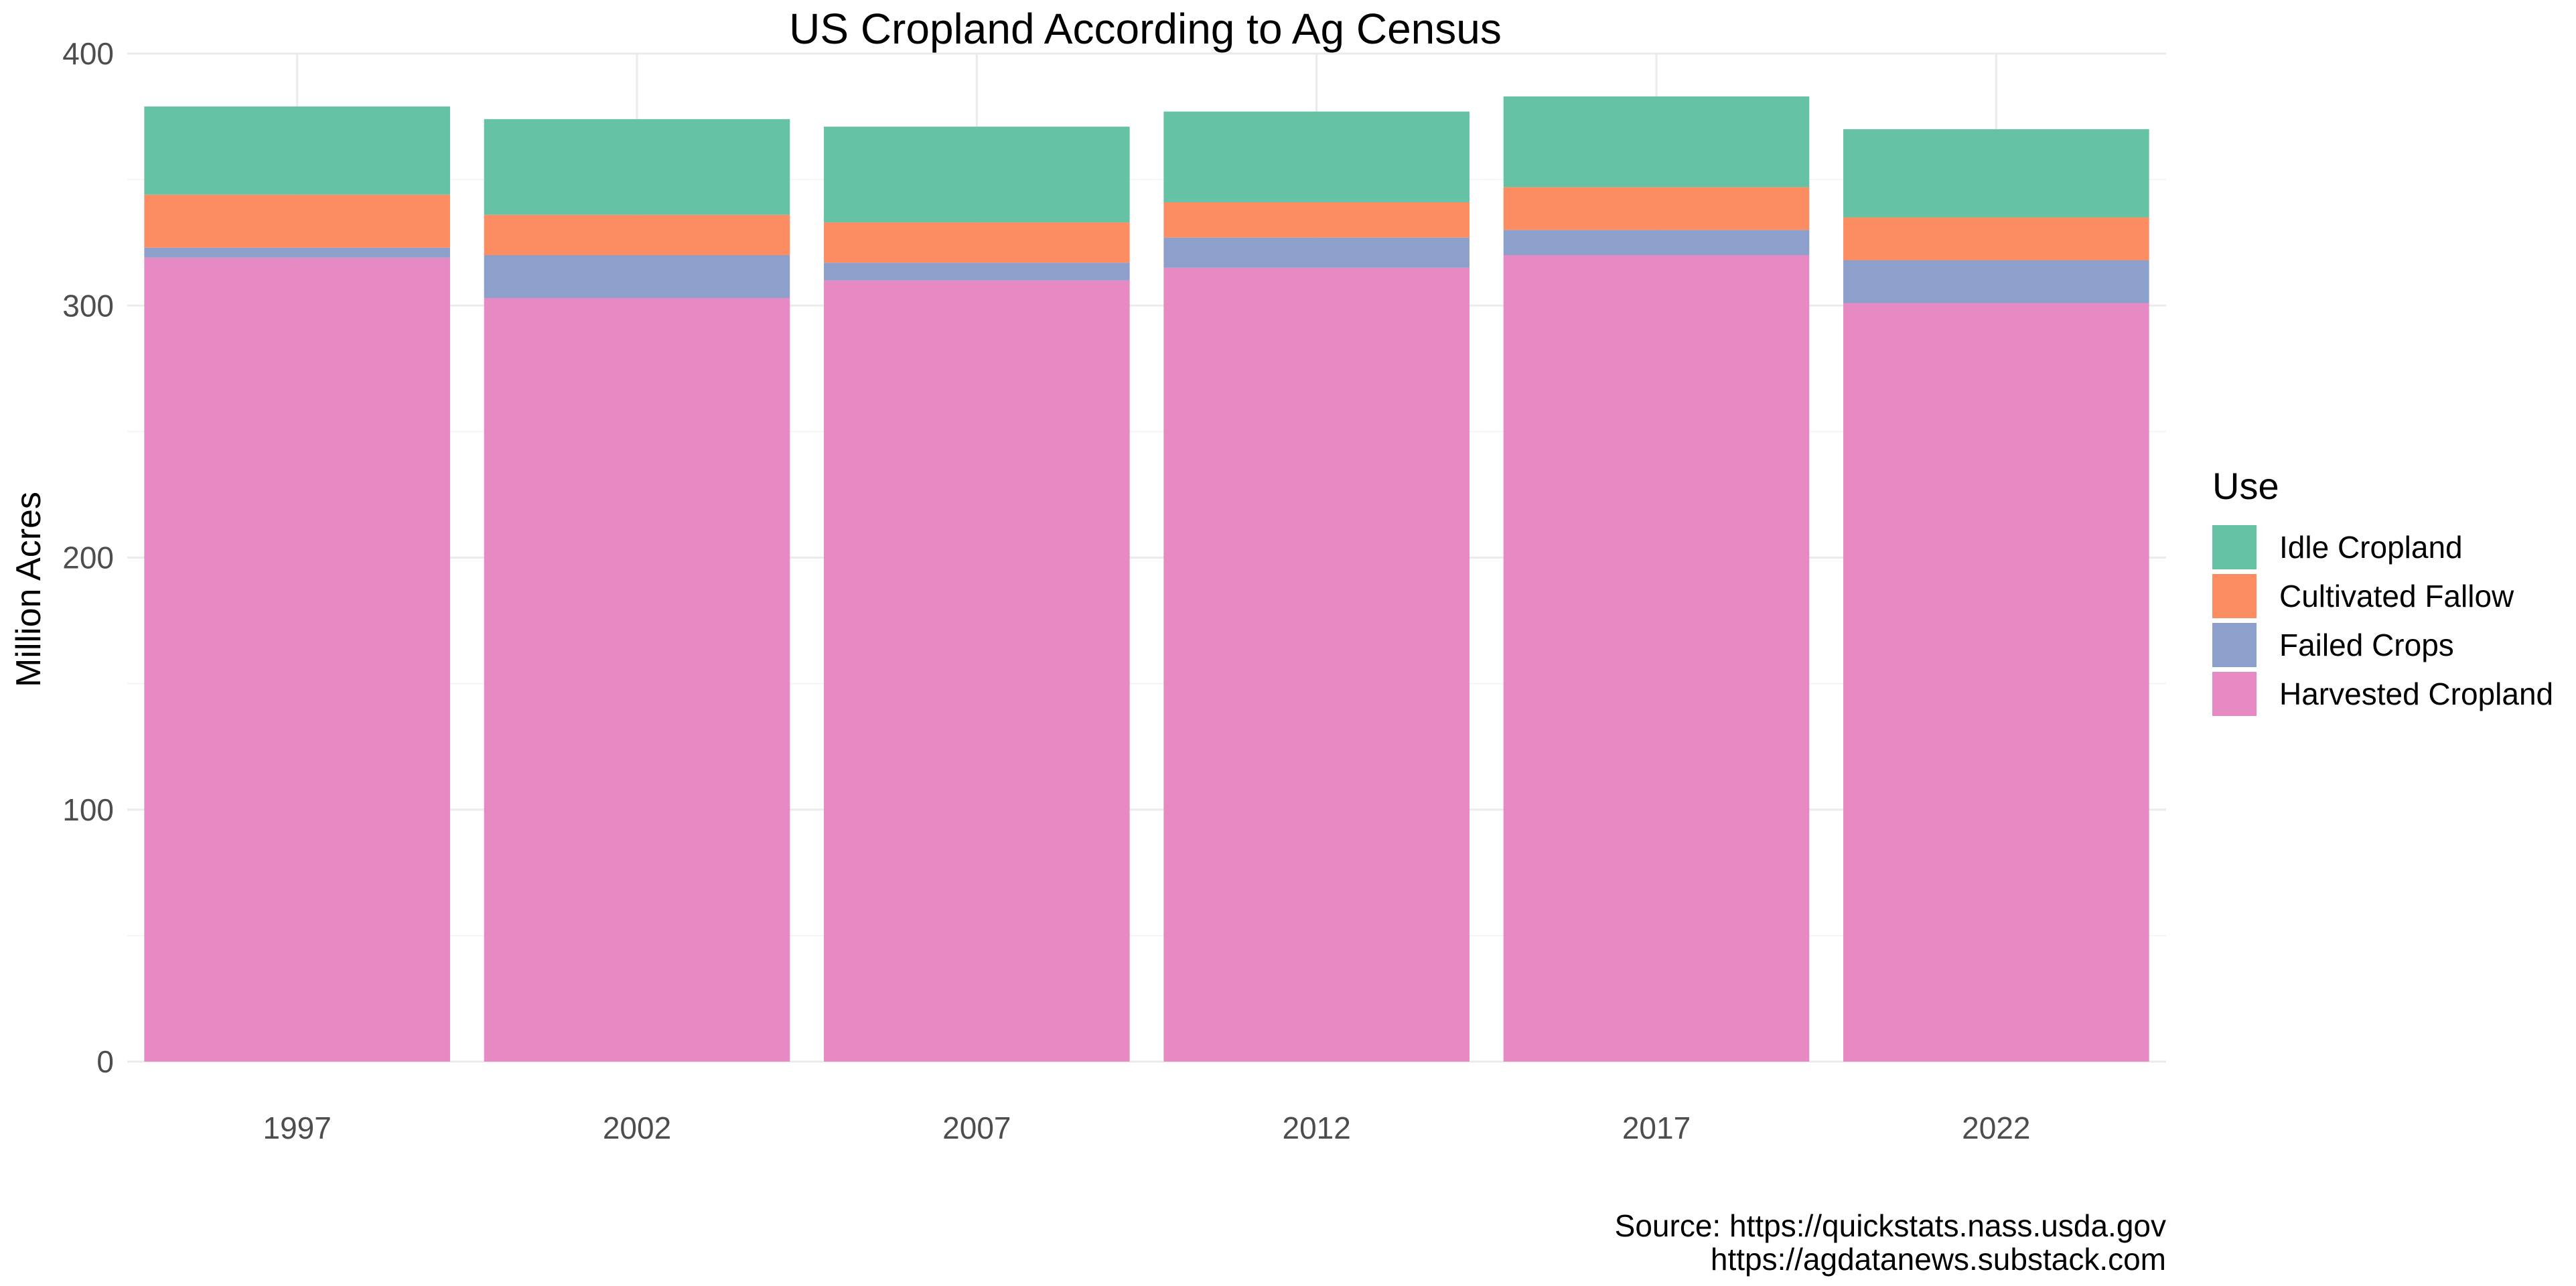  I want to click on legend-key-idle-cropland, so click(2234, 547).